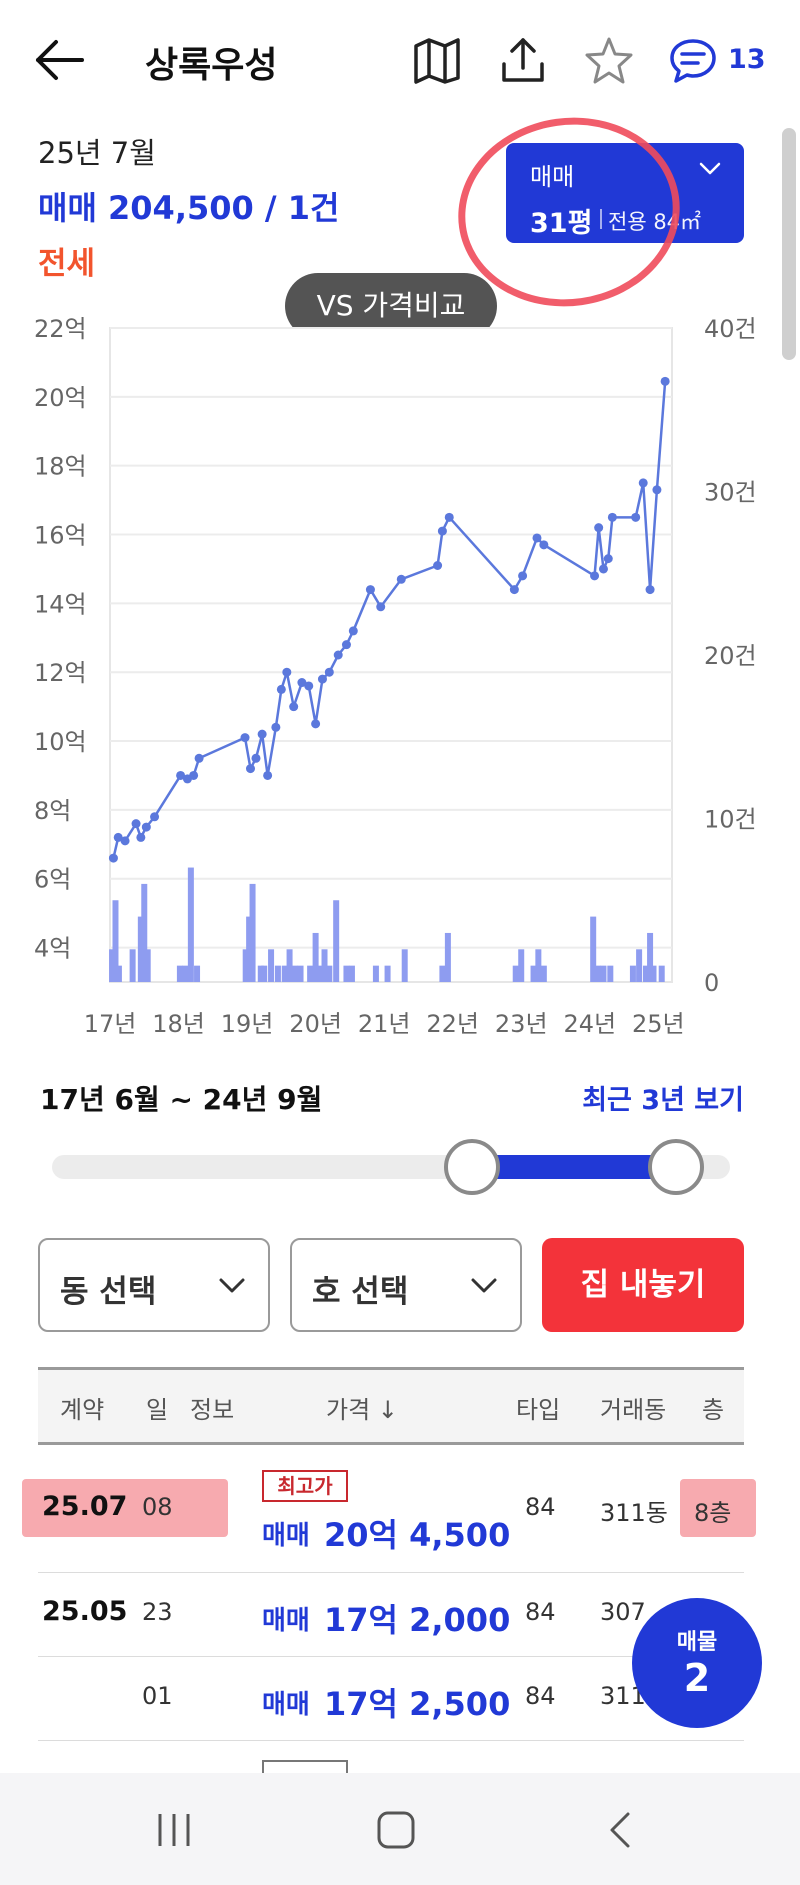 Image resolution: width=800 pixels, height=1885 pixels. I want to click on col-day: 일, so click(157, 1410).